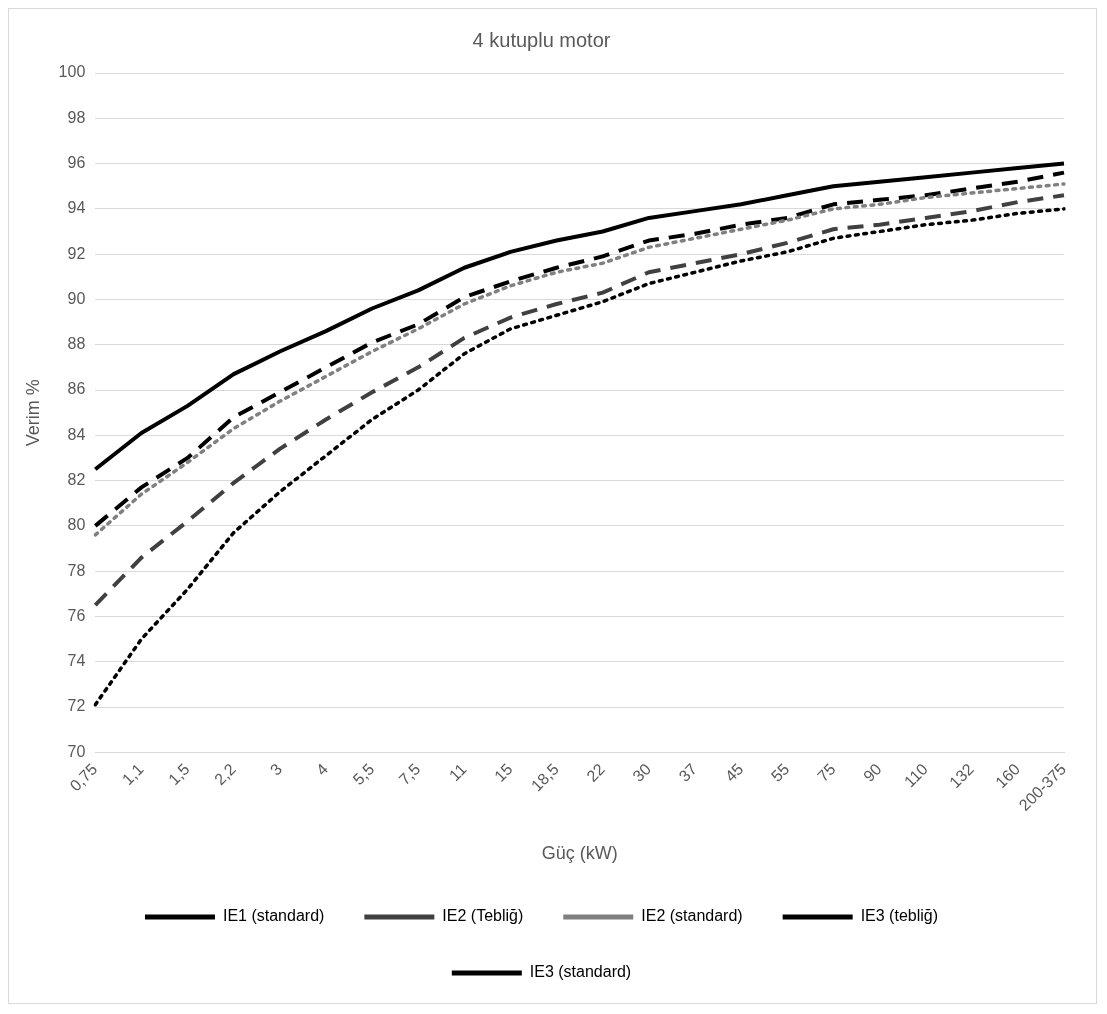 This screenshot has height=1014, width=1107. What do you see at coordinates (962, 776) in the screenshot?
I see `x-tick-label: 132` at bounding box center [962, 776].